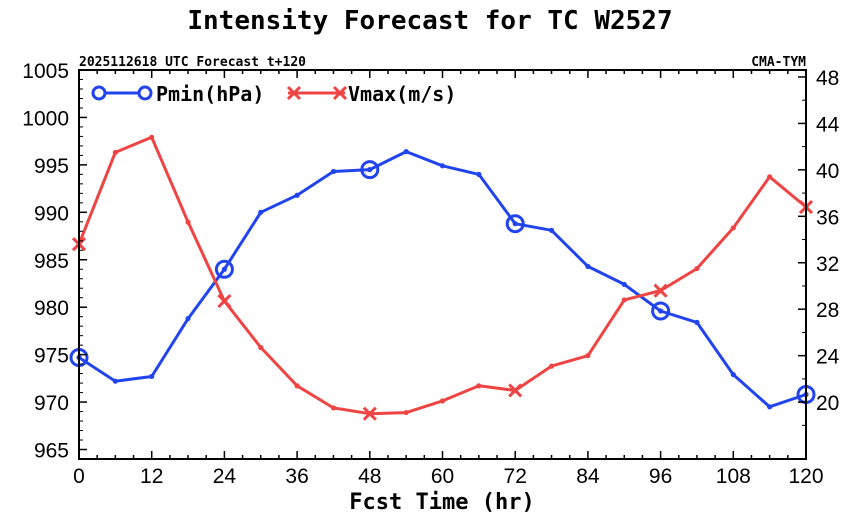 This screenshot has width=860, height=525. I want to click on y-right-tick-label: 36, so click(827, 217).